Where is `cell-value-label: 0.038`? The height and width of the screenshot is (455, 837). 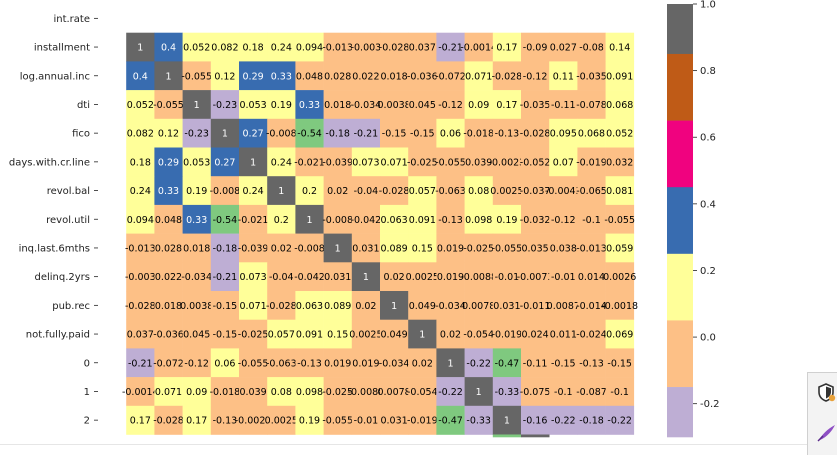
cell-value-label: 0.038 is located at coordinates (563, 248).